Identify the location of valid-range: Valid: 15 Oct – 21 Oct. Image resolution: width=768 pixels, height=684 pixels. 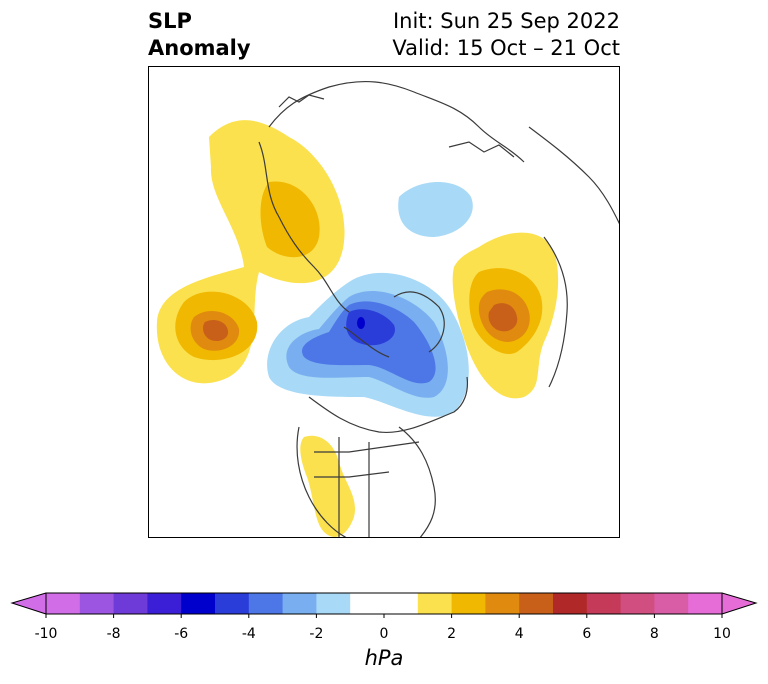
(506, 48).